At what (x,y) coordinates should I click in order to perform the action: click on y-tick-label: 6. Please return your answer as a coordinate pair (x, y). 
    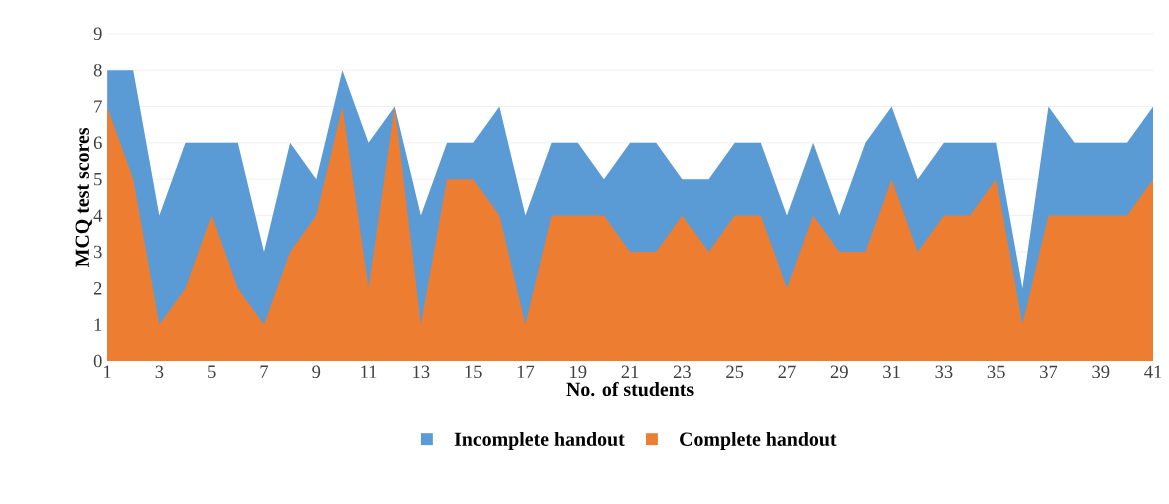
    Looking at the image, I should click on (97, 143).